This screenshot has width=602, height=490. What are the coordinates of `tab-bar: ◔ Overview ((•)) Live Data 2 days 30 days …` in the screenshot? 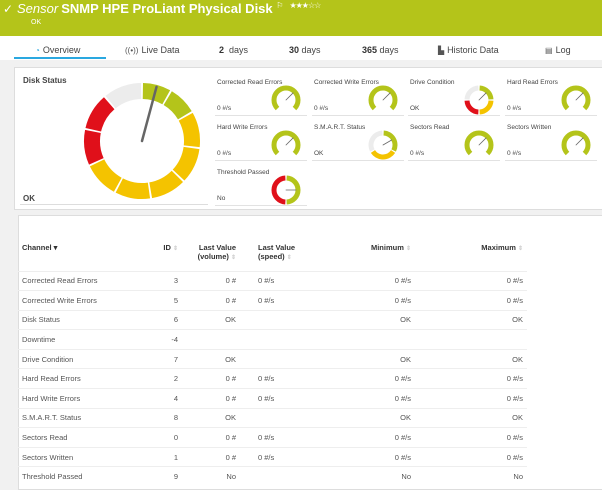 It's located at (301, 48).